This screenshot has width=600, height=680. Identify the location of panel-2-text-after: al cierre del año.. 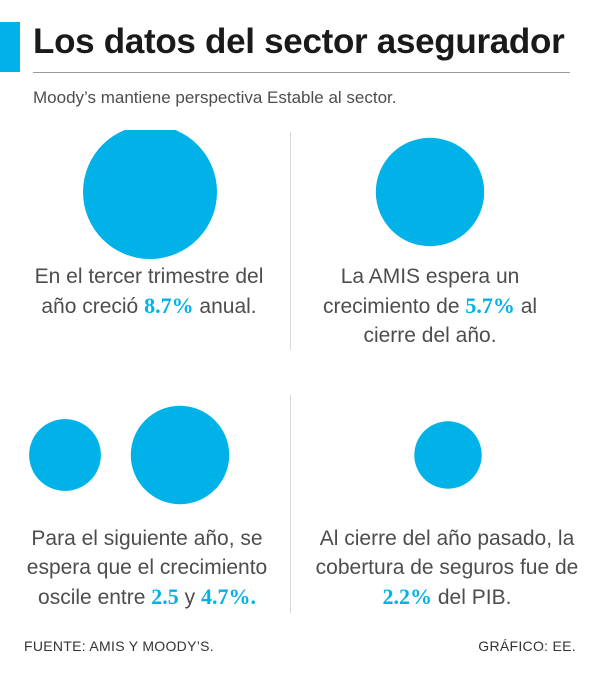
(450, 321).